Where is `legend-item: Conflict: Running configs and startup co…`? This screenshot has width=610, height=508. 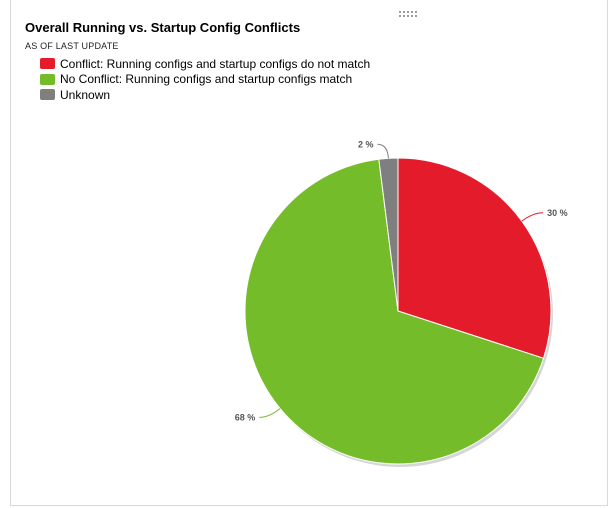 legend-item: Conflict: Running configs and startup co… is located at coordinates (205, 64).